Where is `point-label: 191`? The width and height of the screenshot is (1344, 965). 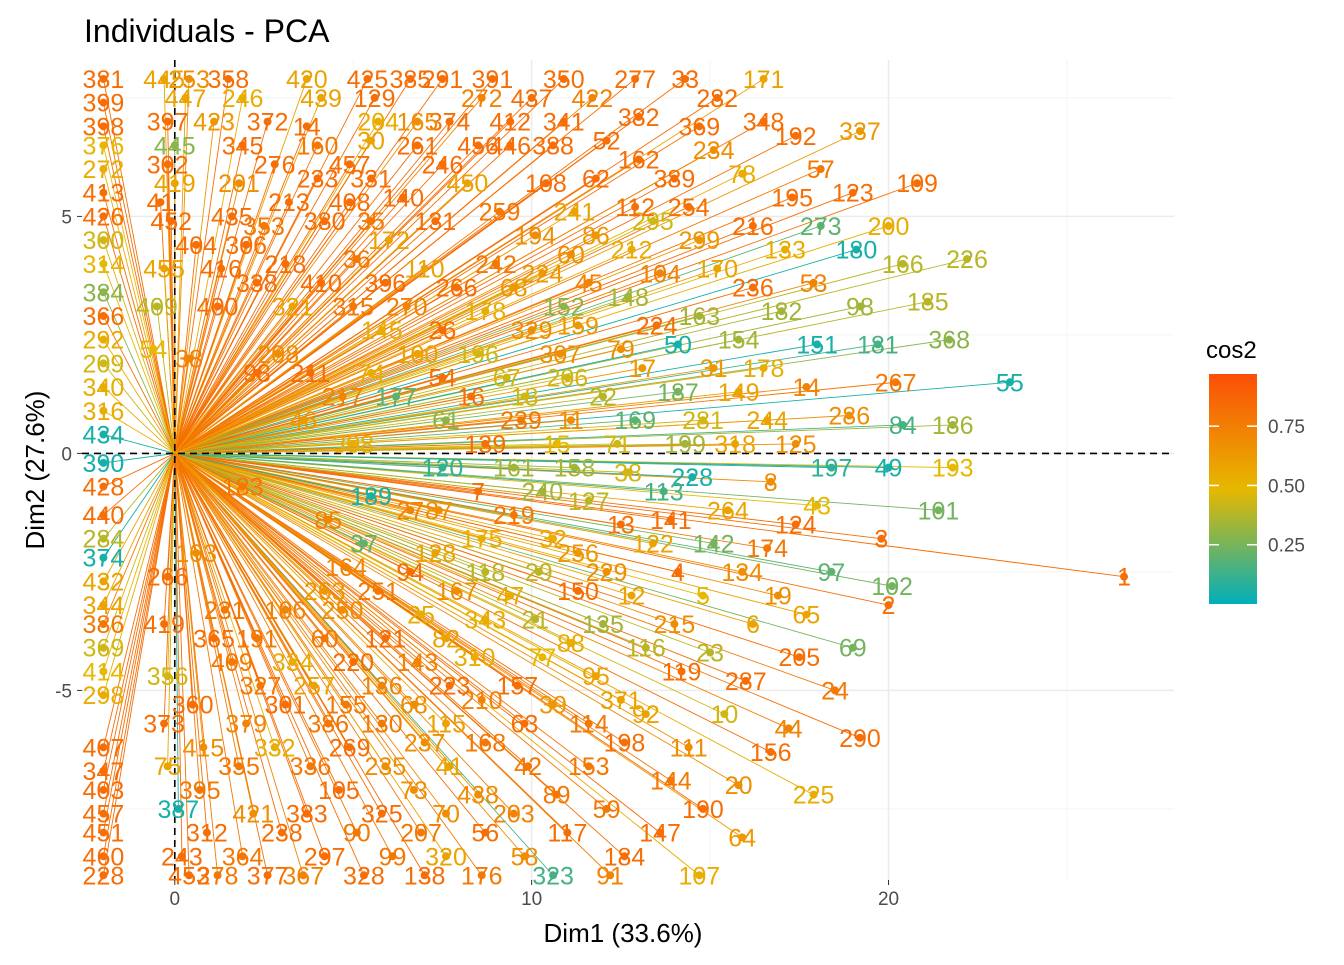 point-label: 191 is located at coordinates (257, 639).